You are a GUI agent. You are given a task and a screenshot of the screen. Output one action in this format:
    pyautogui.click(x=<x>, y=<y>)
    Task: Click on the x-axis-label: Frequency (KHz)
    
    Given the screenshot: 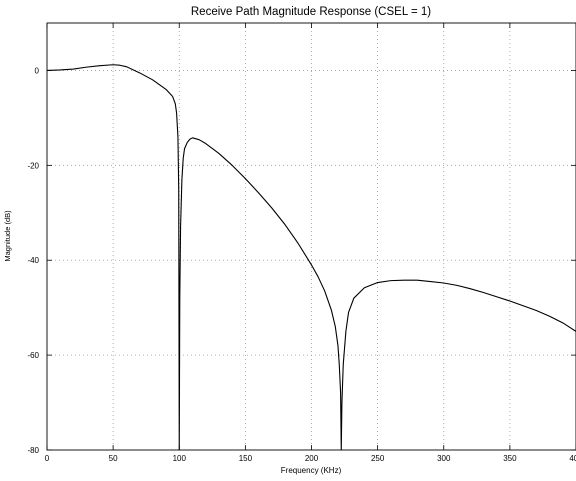 What is the action you would take?
    pyautogui.click(x=311, y=470)
    